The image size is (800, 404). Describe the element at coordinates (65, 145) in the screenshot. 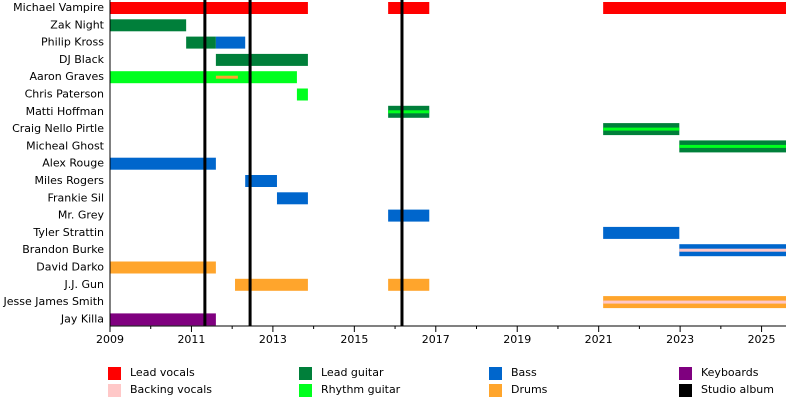

I see `member-label: Micheal Ghost` at that location.